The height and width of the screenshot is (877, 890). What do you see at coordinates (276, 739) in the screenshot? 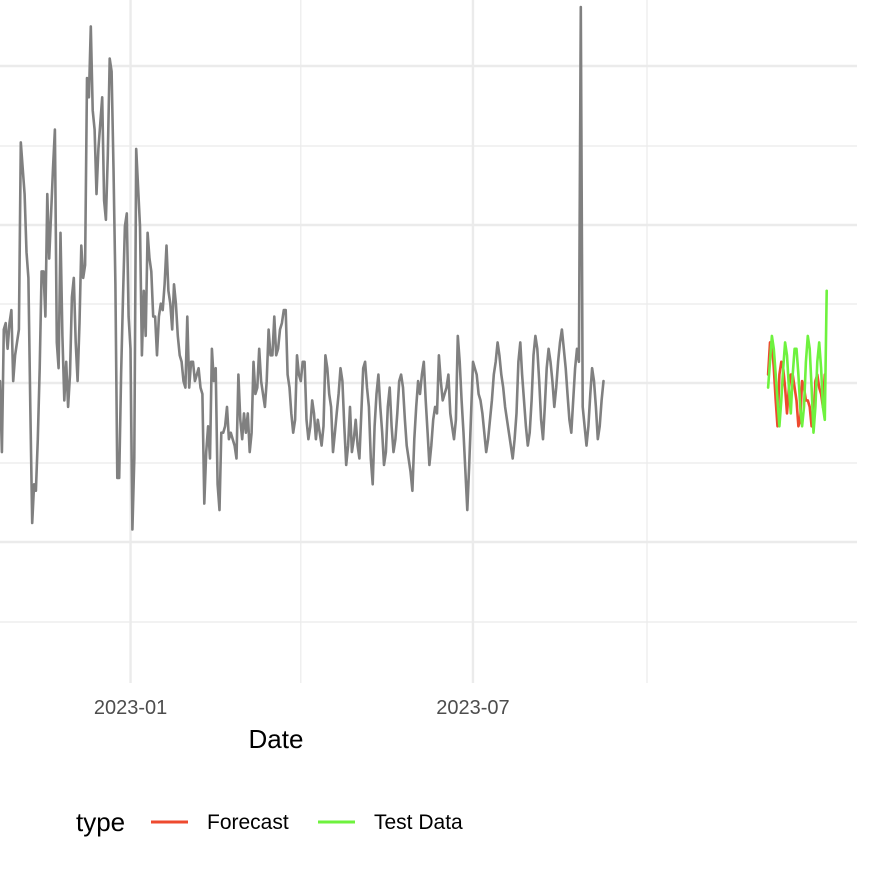
I see `x-axis-title: Date` at bounding box center [276, 739].